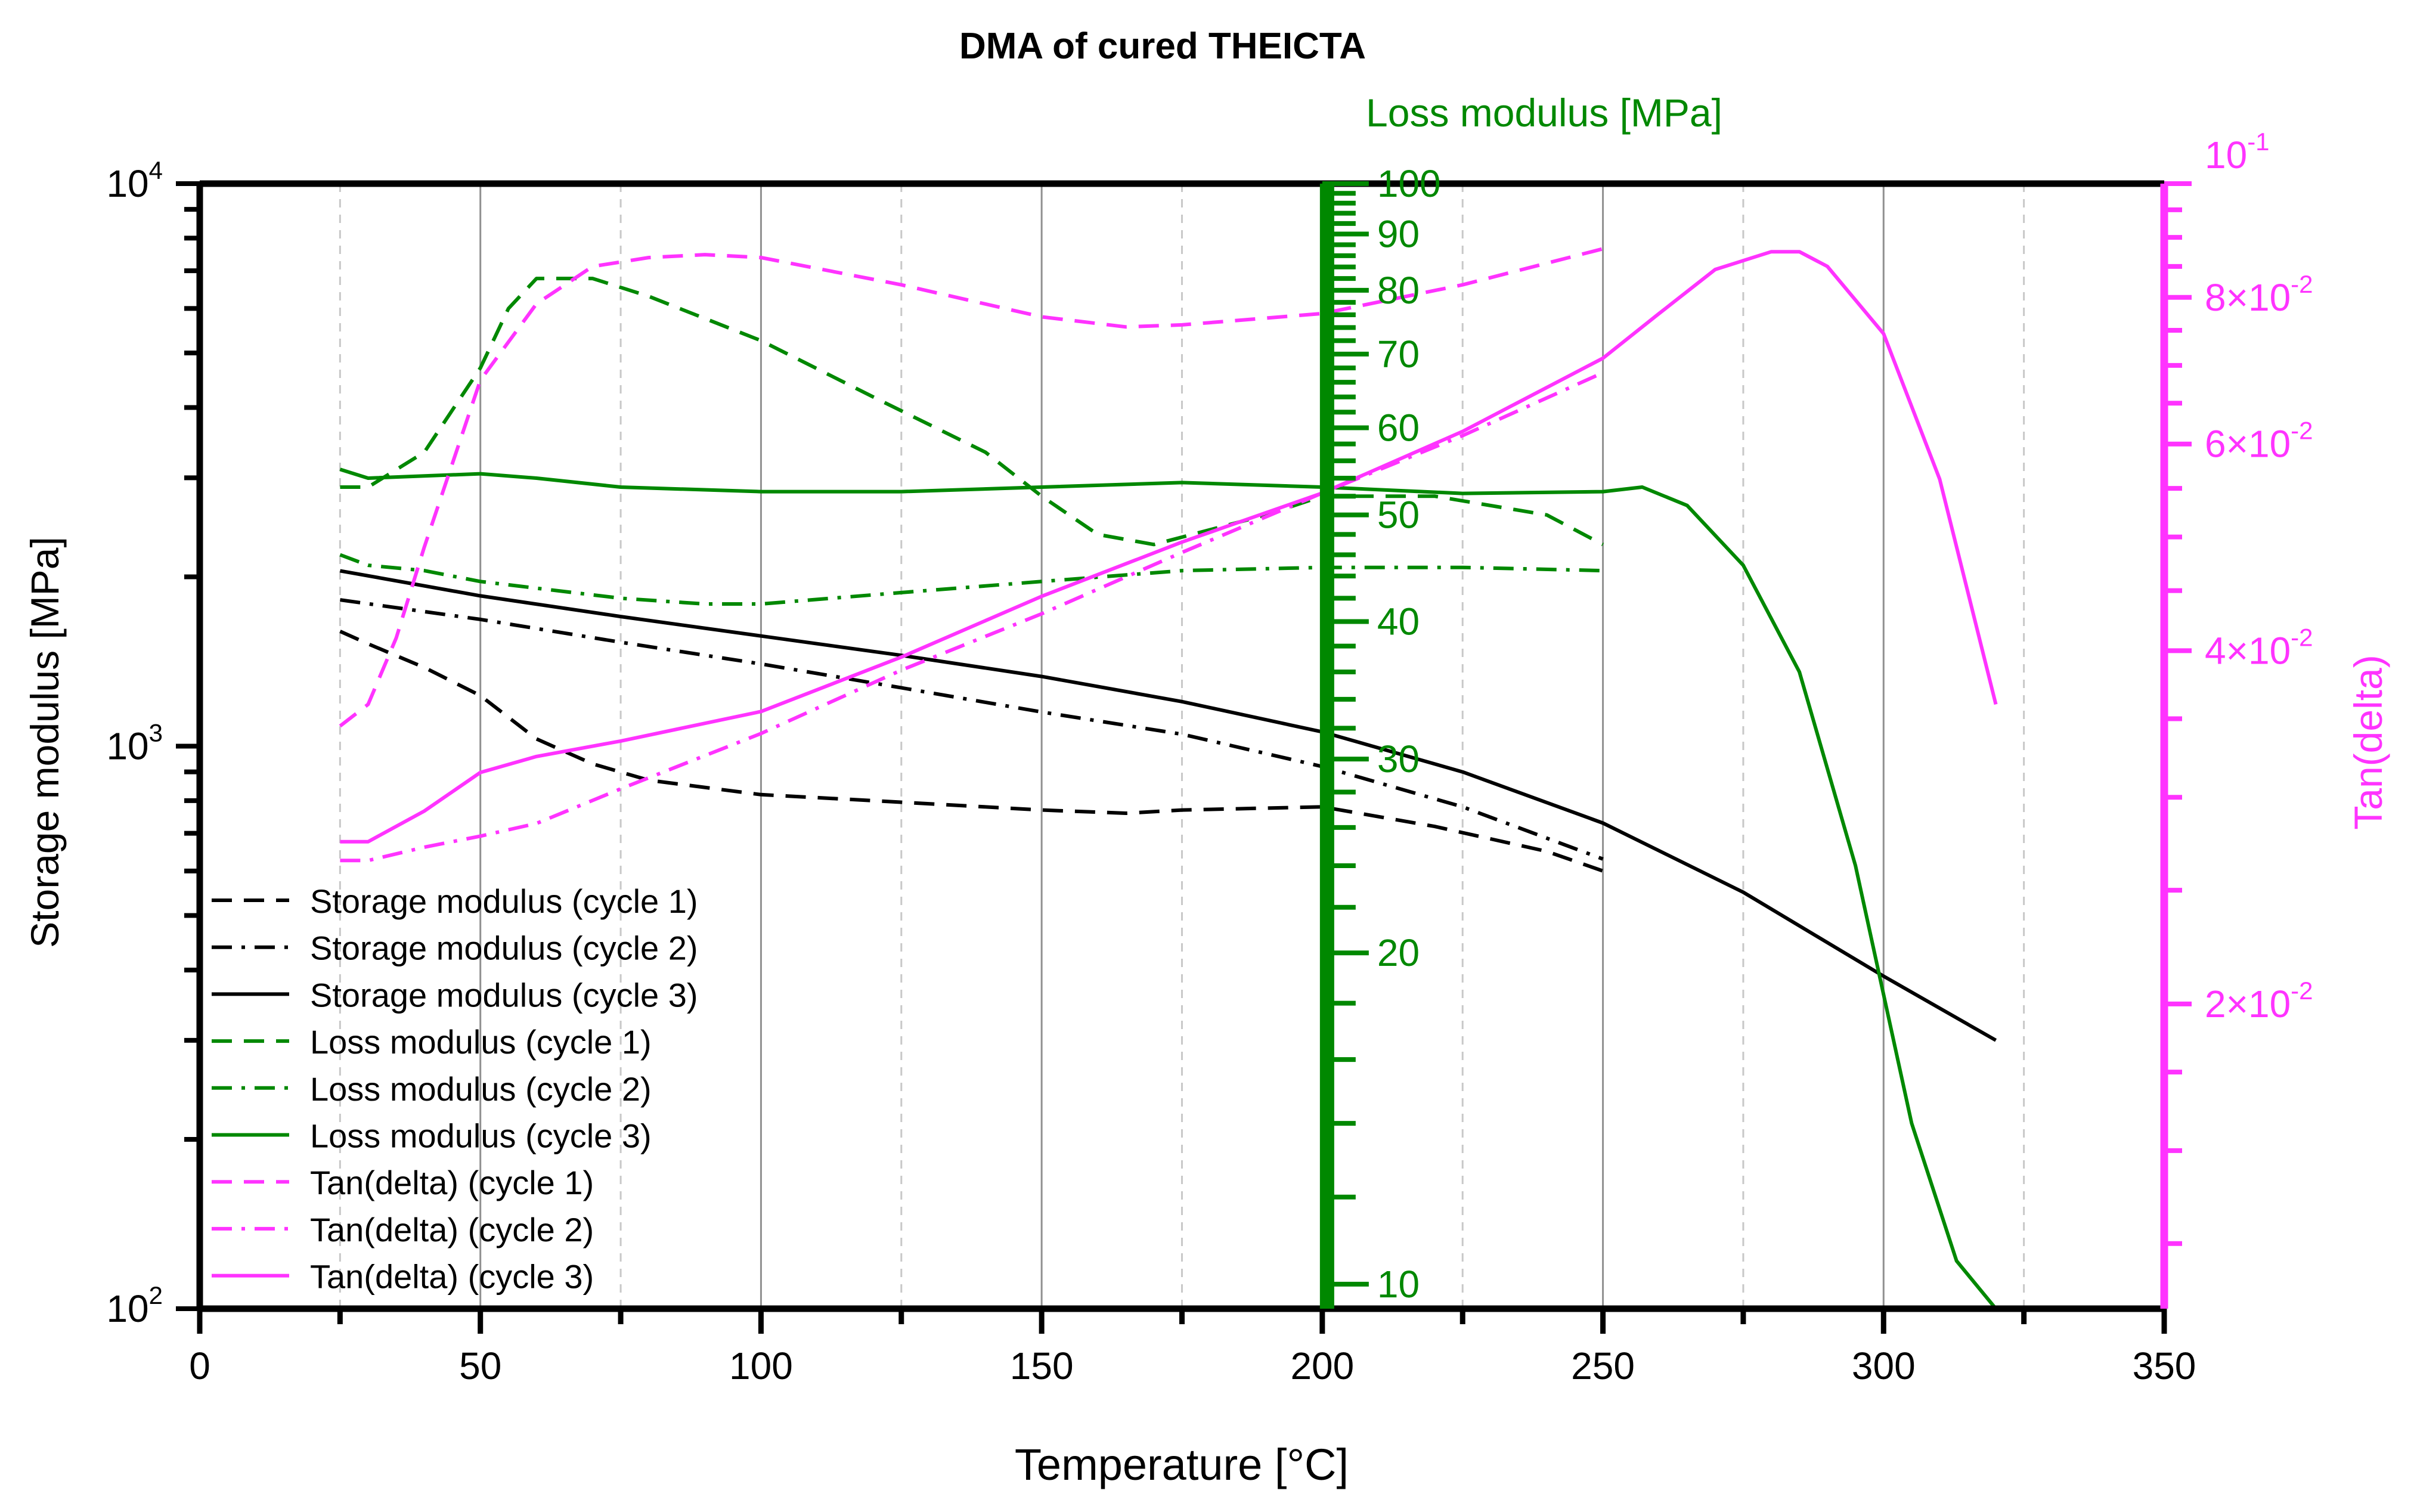 The image size is (2417, 1512). What do you see at coordinates (2259, 441) in the screenshot?
I see `right-tick-label: 6×10⁻²` at bounding box center [2259, 441].